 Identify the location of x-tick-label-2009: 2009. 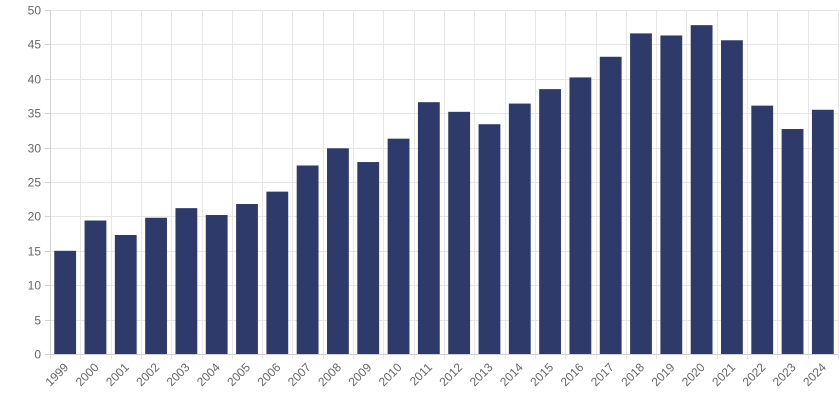
(360, 374).